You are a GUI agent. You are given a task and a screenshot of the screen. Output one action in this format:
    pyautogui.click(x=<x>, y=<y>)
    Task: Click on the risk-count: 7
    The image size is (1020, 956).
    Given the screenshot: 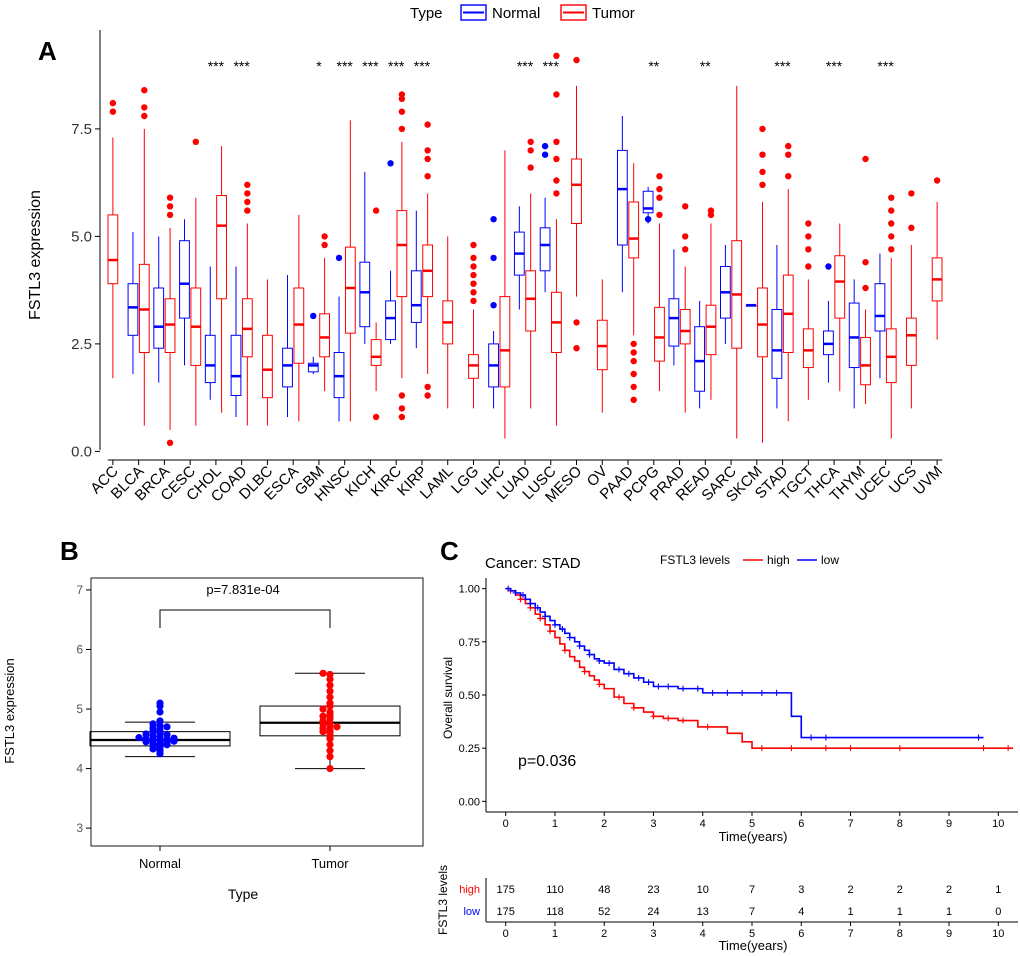 What is the action you would take?
    pyautogui.click(x=752, y=890)
    